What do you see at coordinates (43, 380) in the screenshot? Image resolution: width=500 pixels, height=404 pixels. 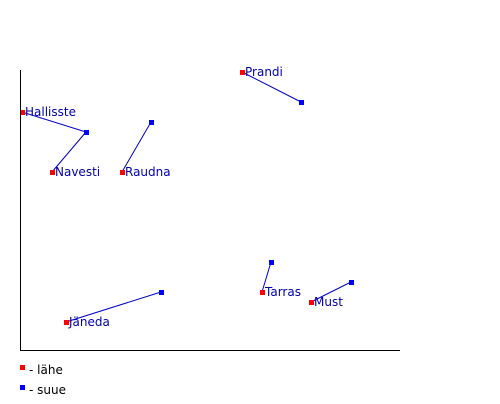 I see `legend: - lähe - suue` at bounding box center [43, 380].